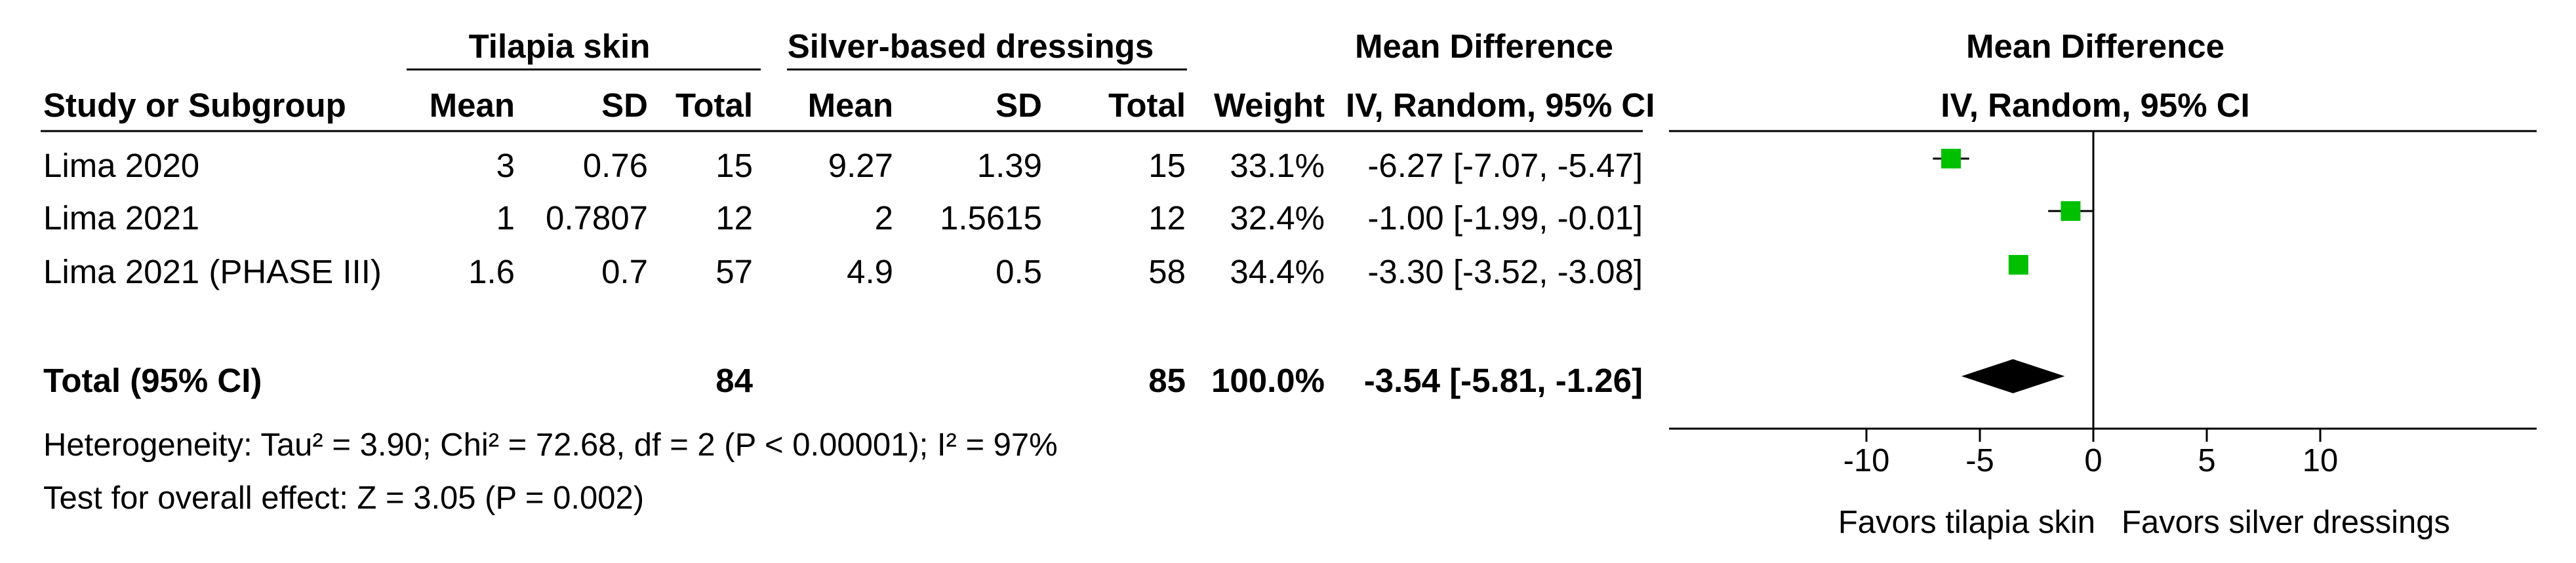  What do you see at coordinates (1268, 380) in the screenshot?
I see `total-weight: 100.0%` at bounding box center [1268, 380].